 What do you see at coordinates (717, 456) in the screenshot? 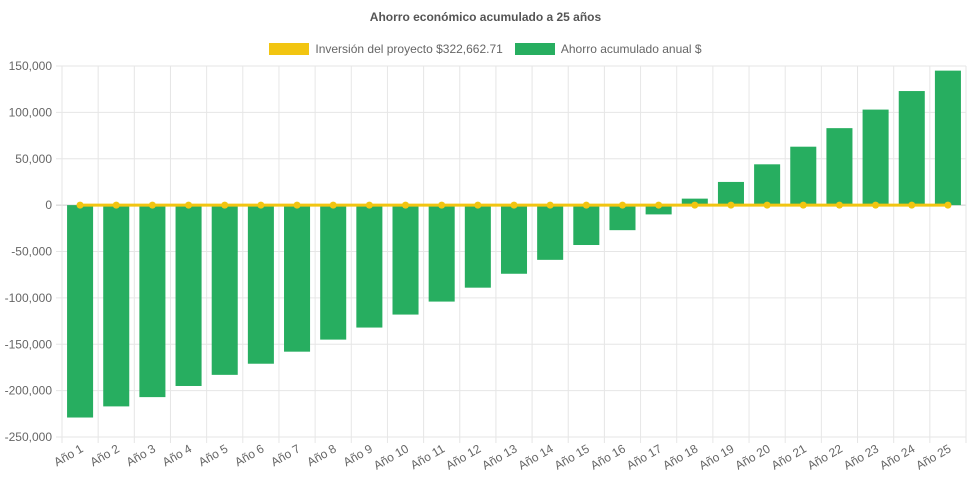
I see `x-tick-label: Año 19` at bounding box center [717, 456].